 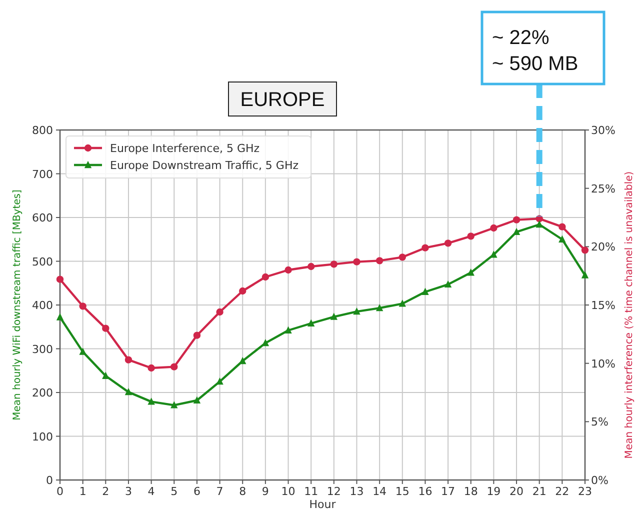 What do you see at coordinates (265, 491) in the screenshot?
I see `x-tick-label: 9` at bounding box center [265, 491].